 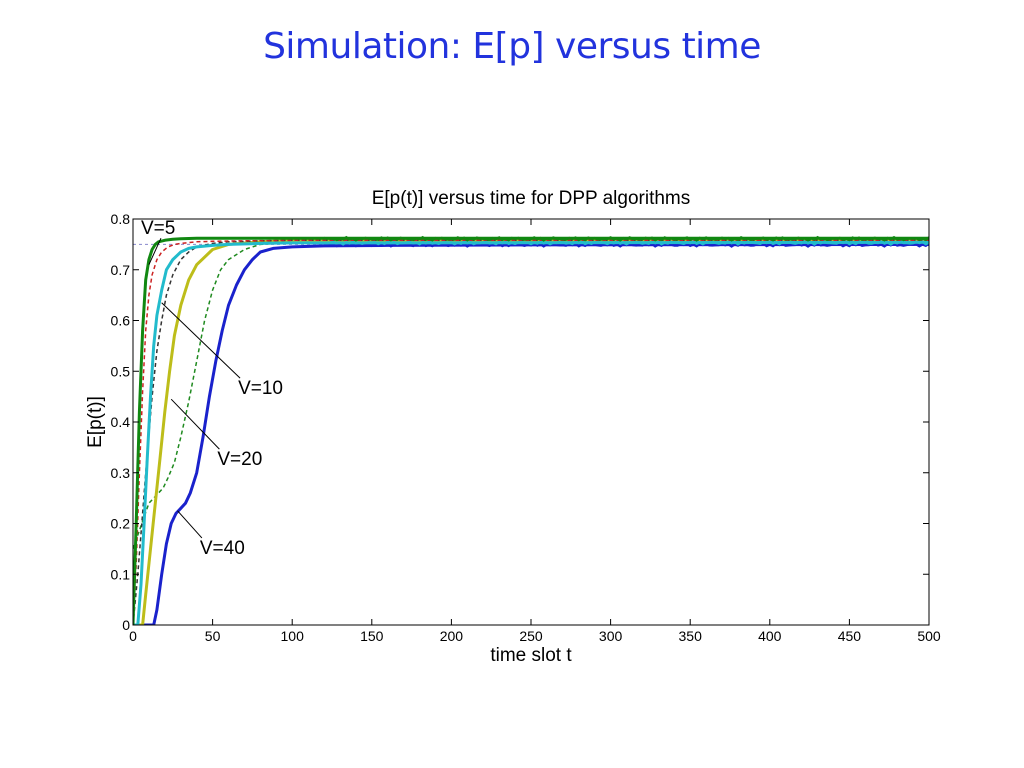 What do you see at coordinates (133, 636) in the screenshot?
I see `x-tick-label: 0` at bounding box center [133, 636].